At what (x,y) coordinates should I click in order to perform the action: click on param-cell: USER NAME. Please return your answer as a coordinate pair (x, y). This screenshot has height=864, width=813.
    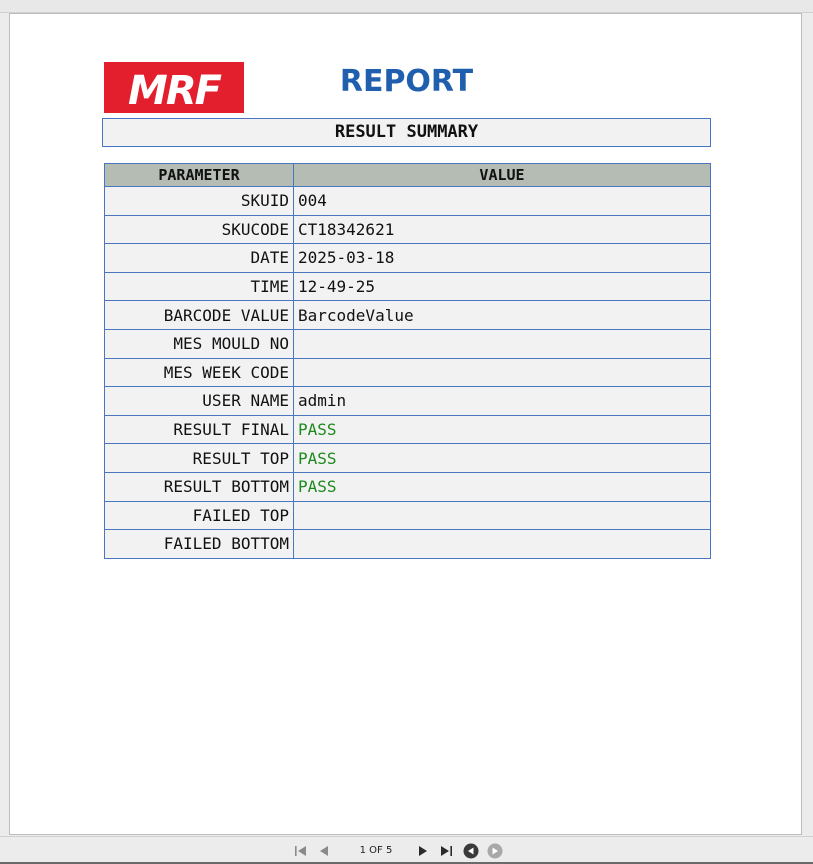
    Looking at the image, I should click on (199, 401).